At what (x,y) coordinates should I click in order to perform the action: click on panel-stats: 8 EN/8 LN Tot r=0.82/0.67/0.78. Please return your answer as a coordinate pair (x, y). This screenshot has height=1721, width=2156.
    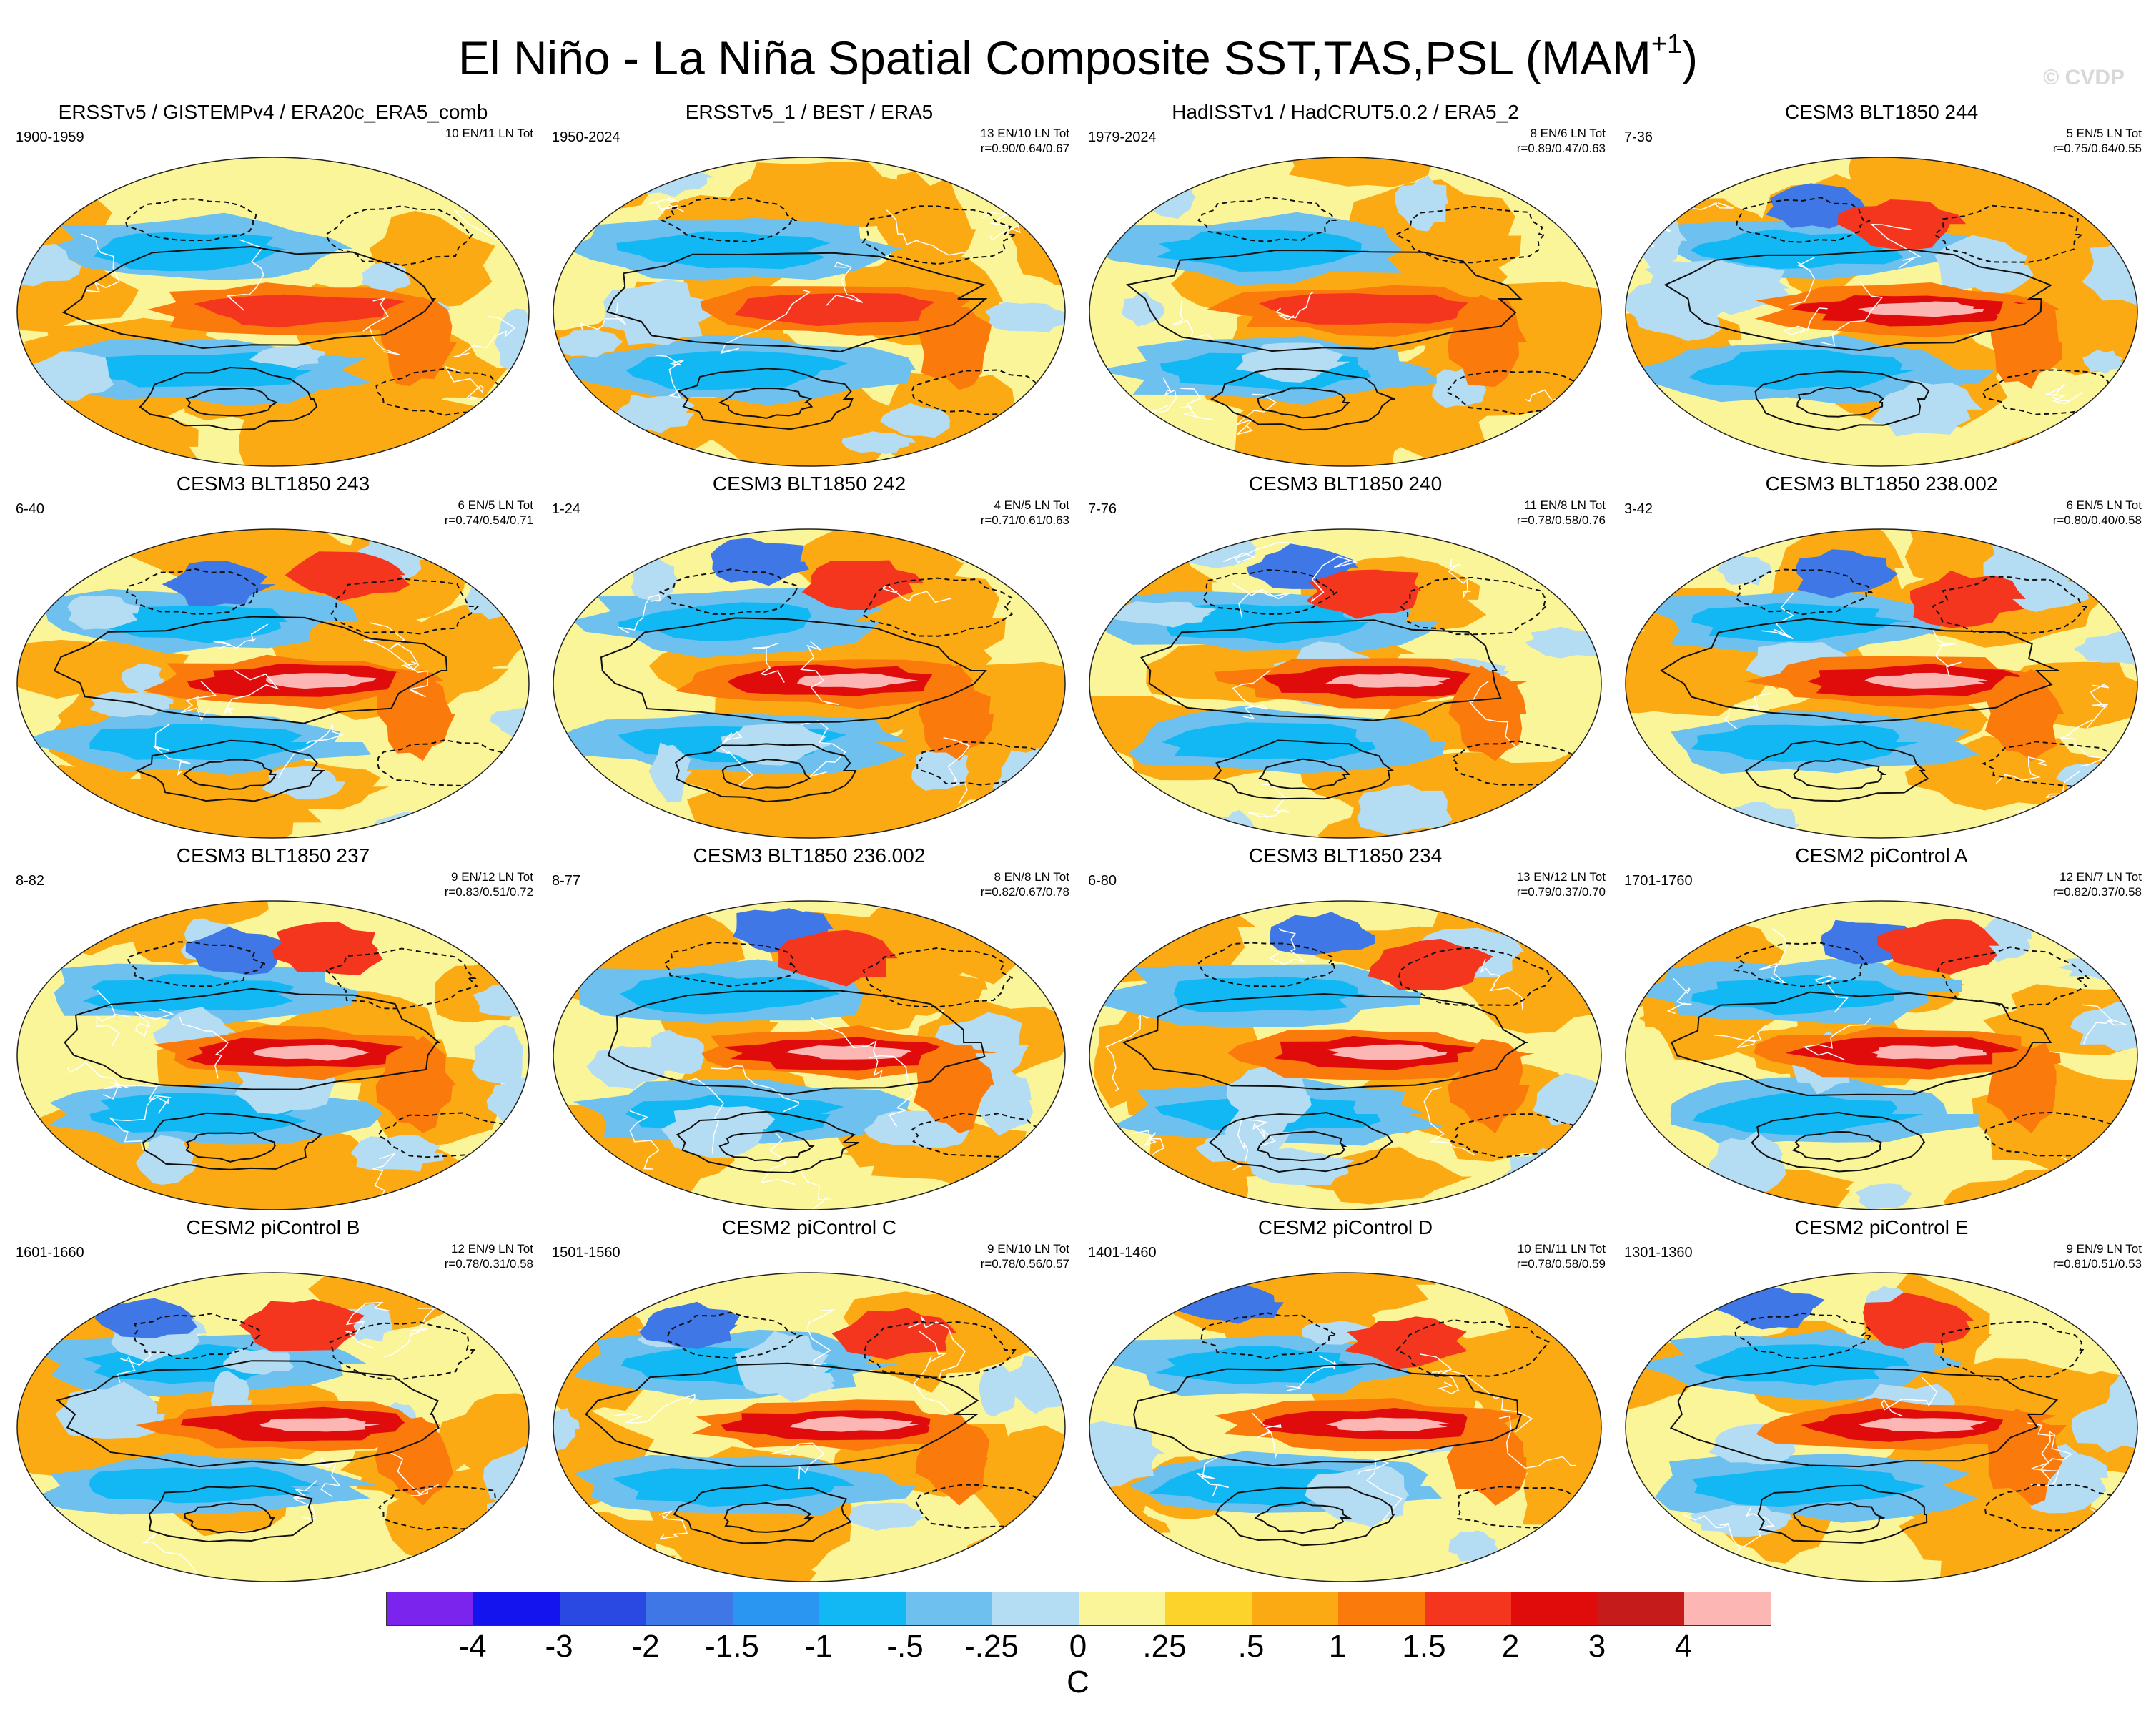
    Looking at the image, I should click on (1025, 884).